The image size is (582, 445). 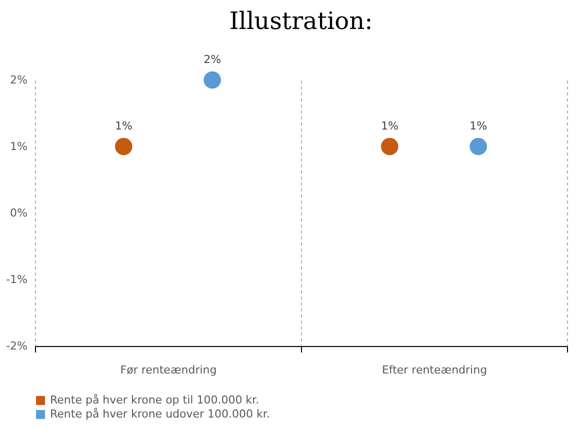 What do you see at coordinates (17, 346) in the screenshot?
I see `y-tick-label: -2%` at bounding box center [17, 346].